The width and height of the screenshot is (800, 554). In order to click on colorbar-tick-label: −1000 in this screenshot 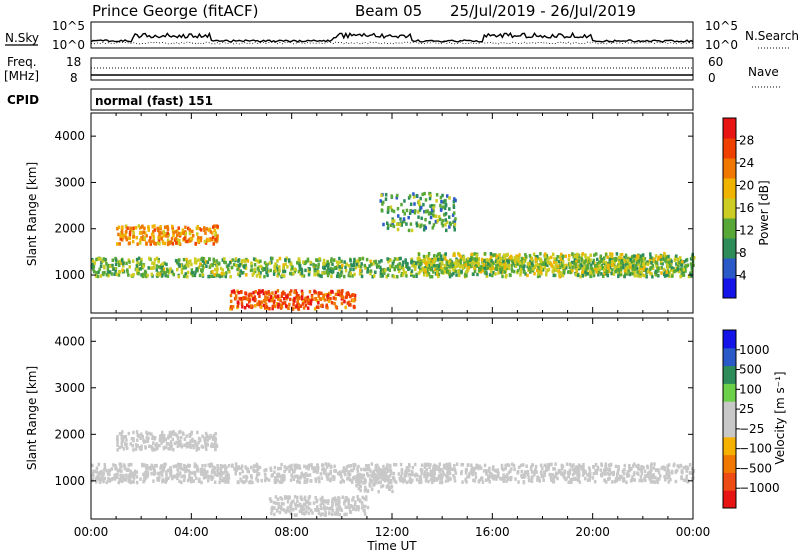, I will do `click(759, 488)`.